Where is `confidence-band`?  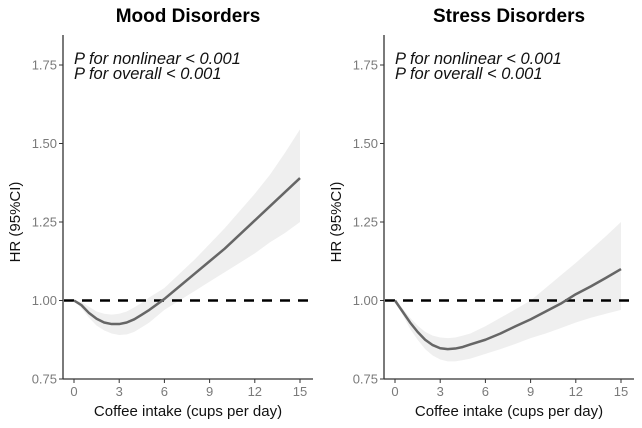
confidence-band is located at coordinates (508, 292).